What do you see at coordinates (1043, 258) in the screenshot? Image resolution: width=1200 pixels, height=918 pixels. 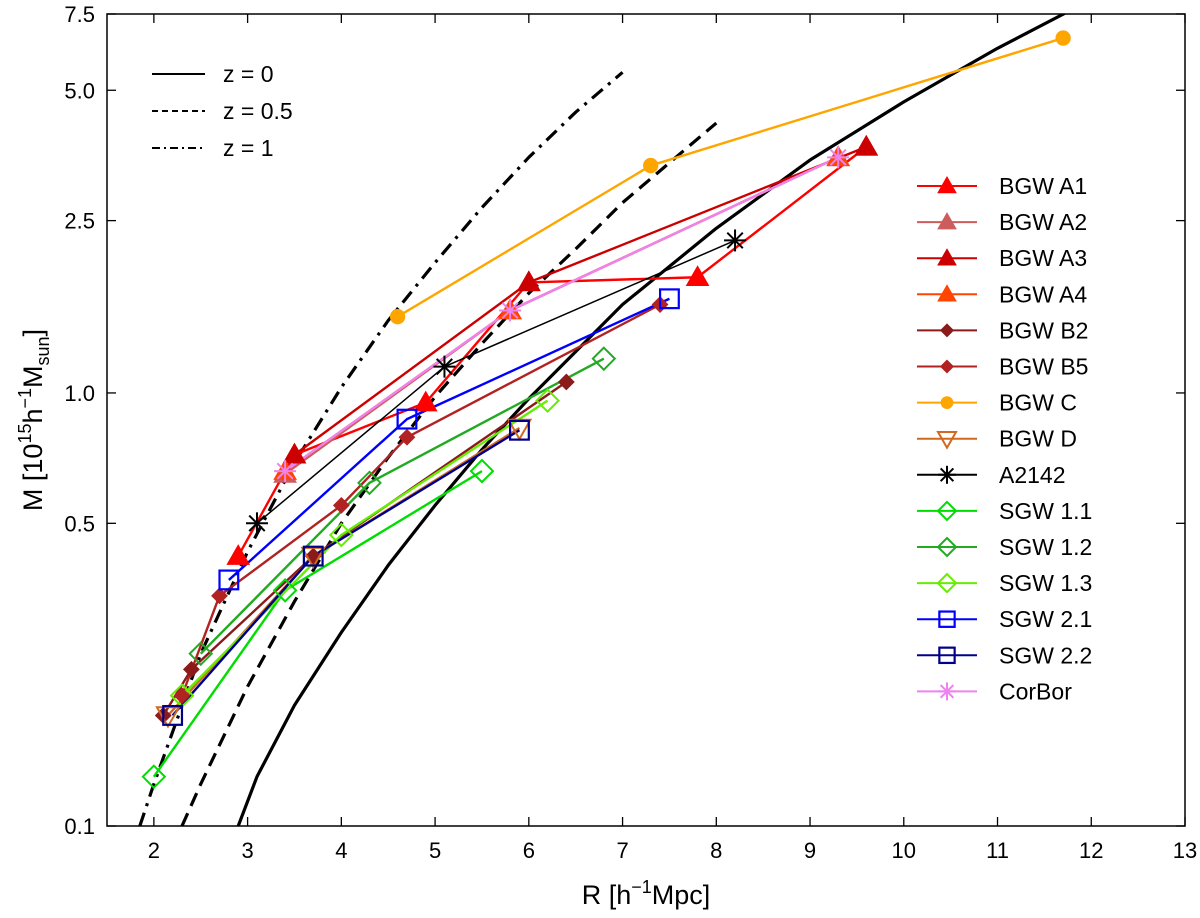 I see `legend-label: BGW A3` at bounding box center [1043, 258].